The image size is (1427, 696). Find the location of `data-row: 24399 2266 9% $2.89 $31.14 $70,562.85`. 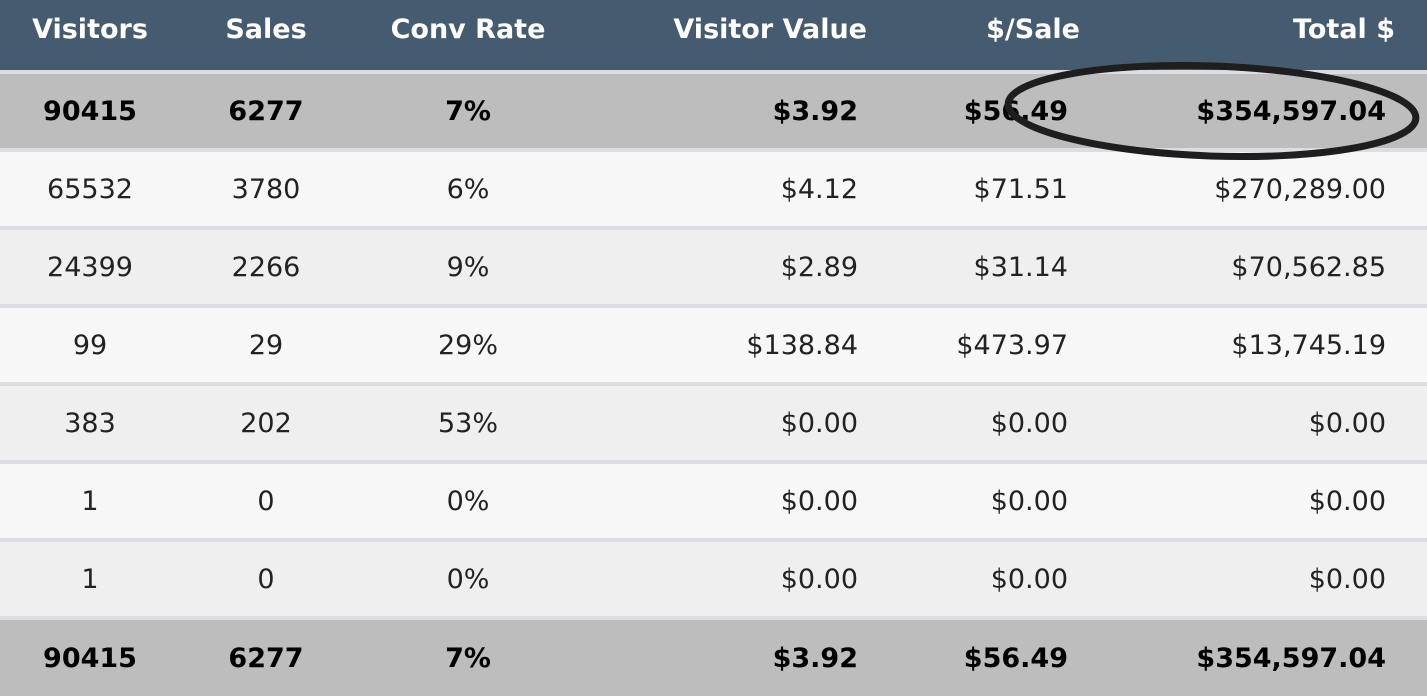

data-row: 24399 2266 9% $2.89 $31.14 $70,562.85 is located at coordinates (713, 267).